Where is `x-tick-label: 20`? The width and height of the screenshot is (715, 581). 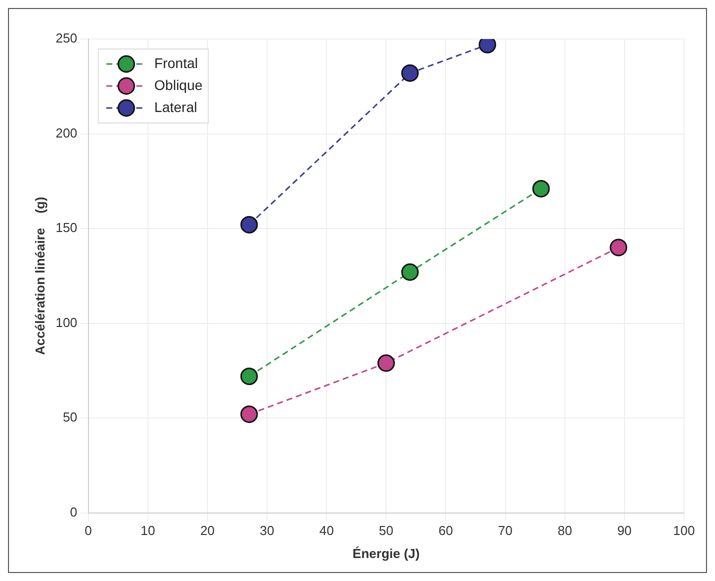 x-tick-label: 20 is located at coordinates (207, 530).